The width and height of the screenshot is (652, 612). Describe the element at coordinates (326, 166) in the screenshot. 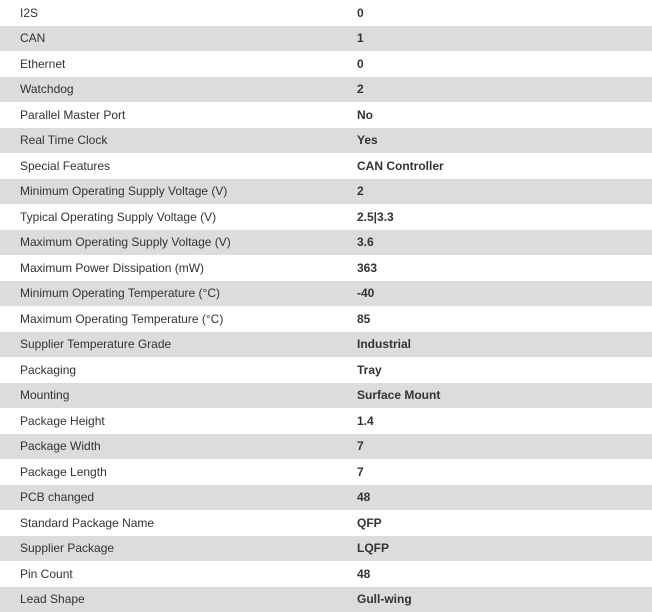

I see `spec-row: Special Features CAN Controller` at that location.